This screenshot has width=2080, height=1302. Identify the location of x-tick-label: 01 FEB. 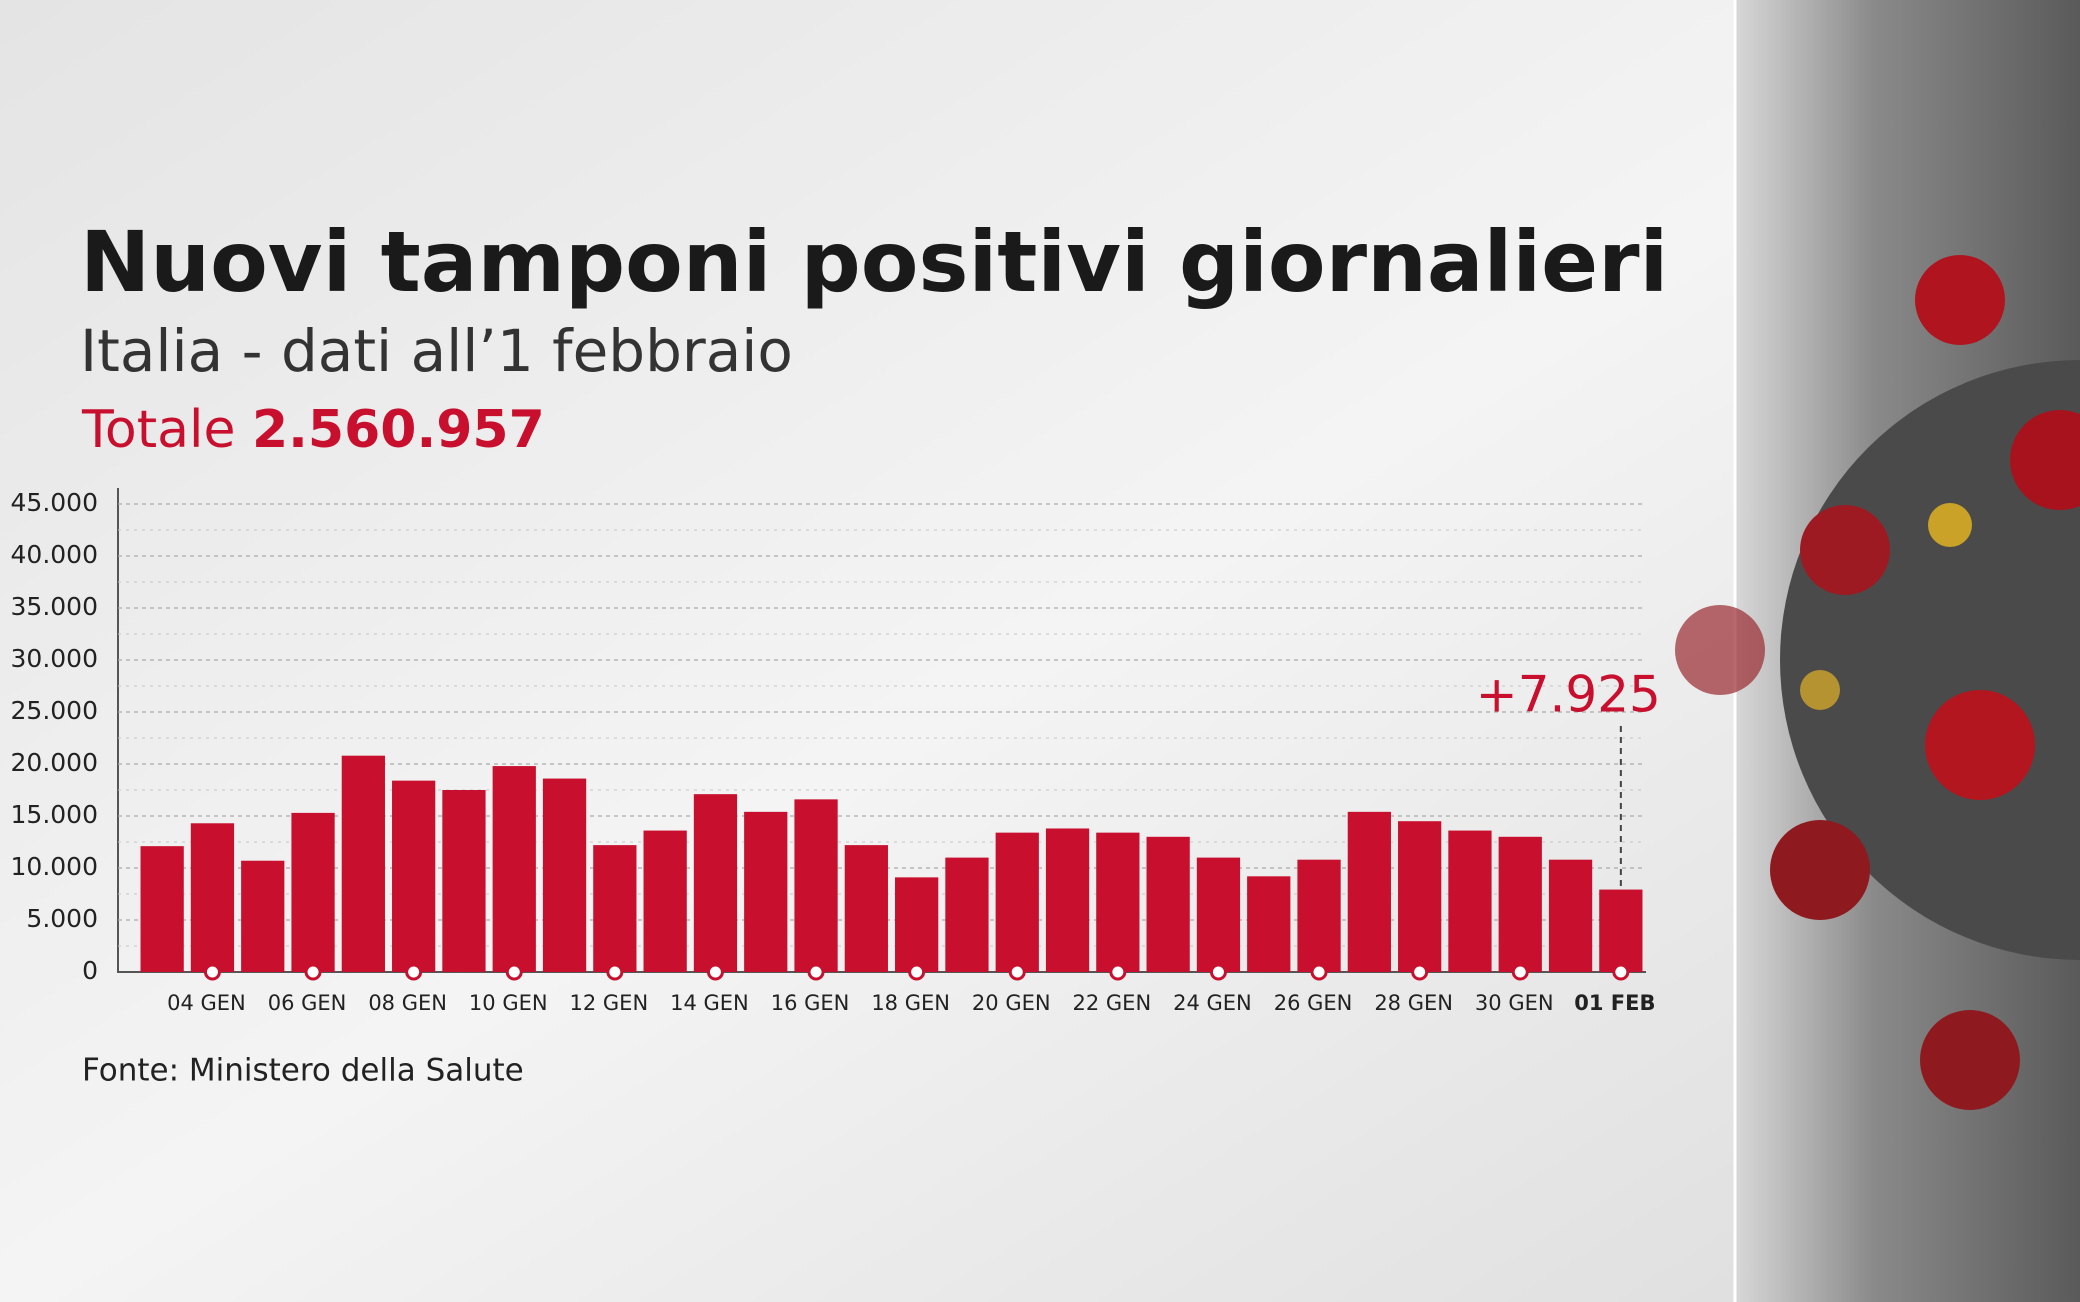
(1614, 1003).